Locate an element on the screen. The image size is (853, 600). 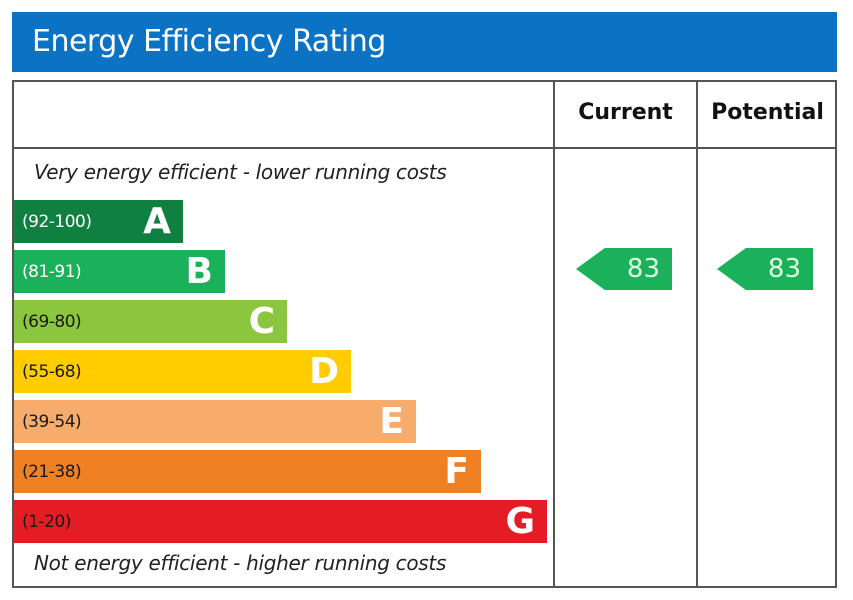
band-bar-d: (55-68) D is located at coordinates (182, 371).